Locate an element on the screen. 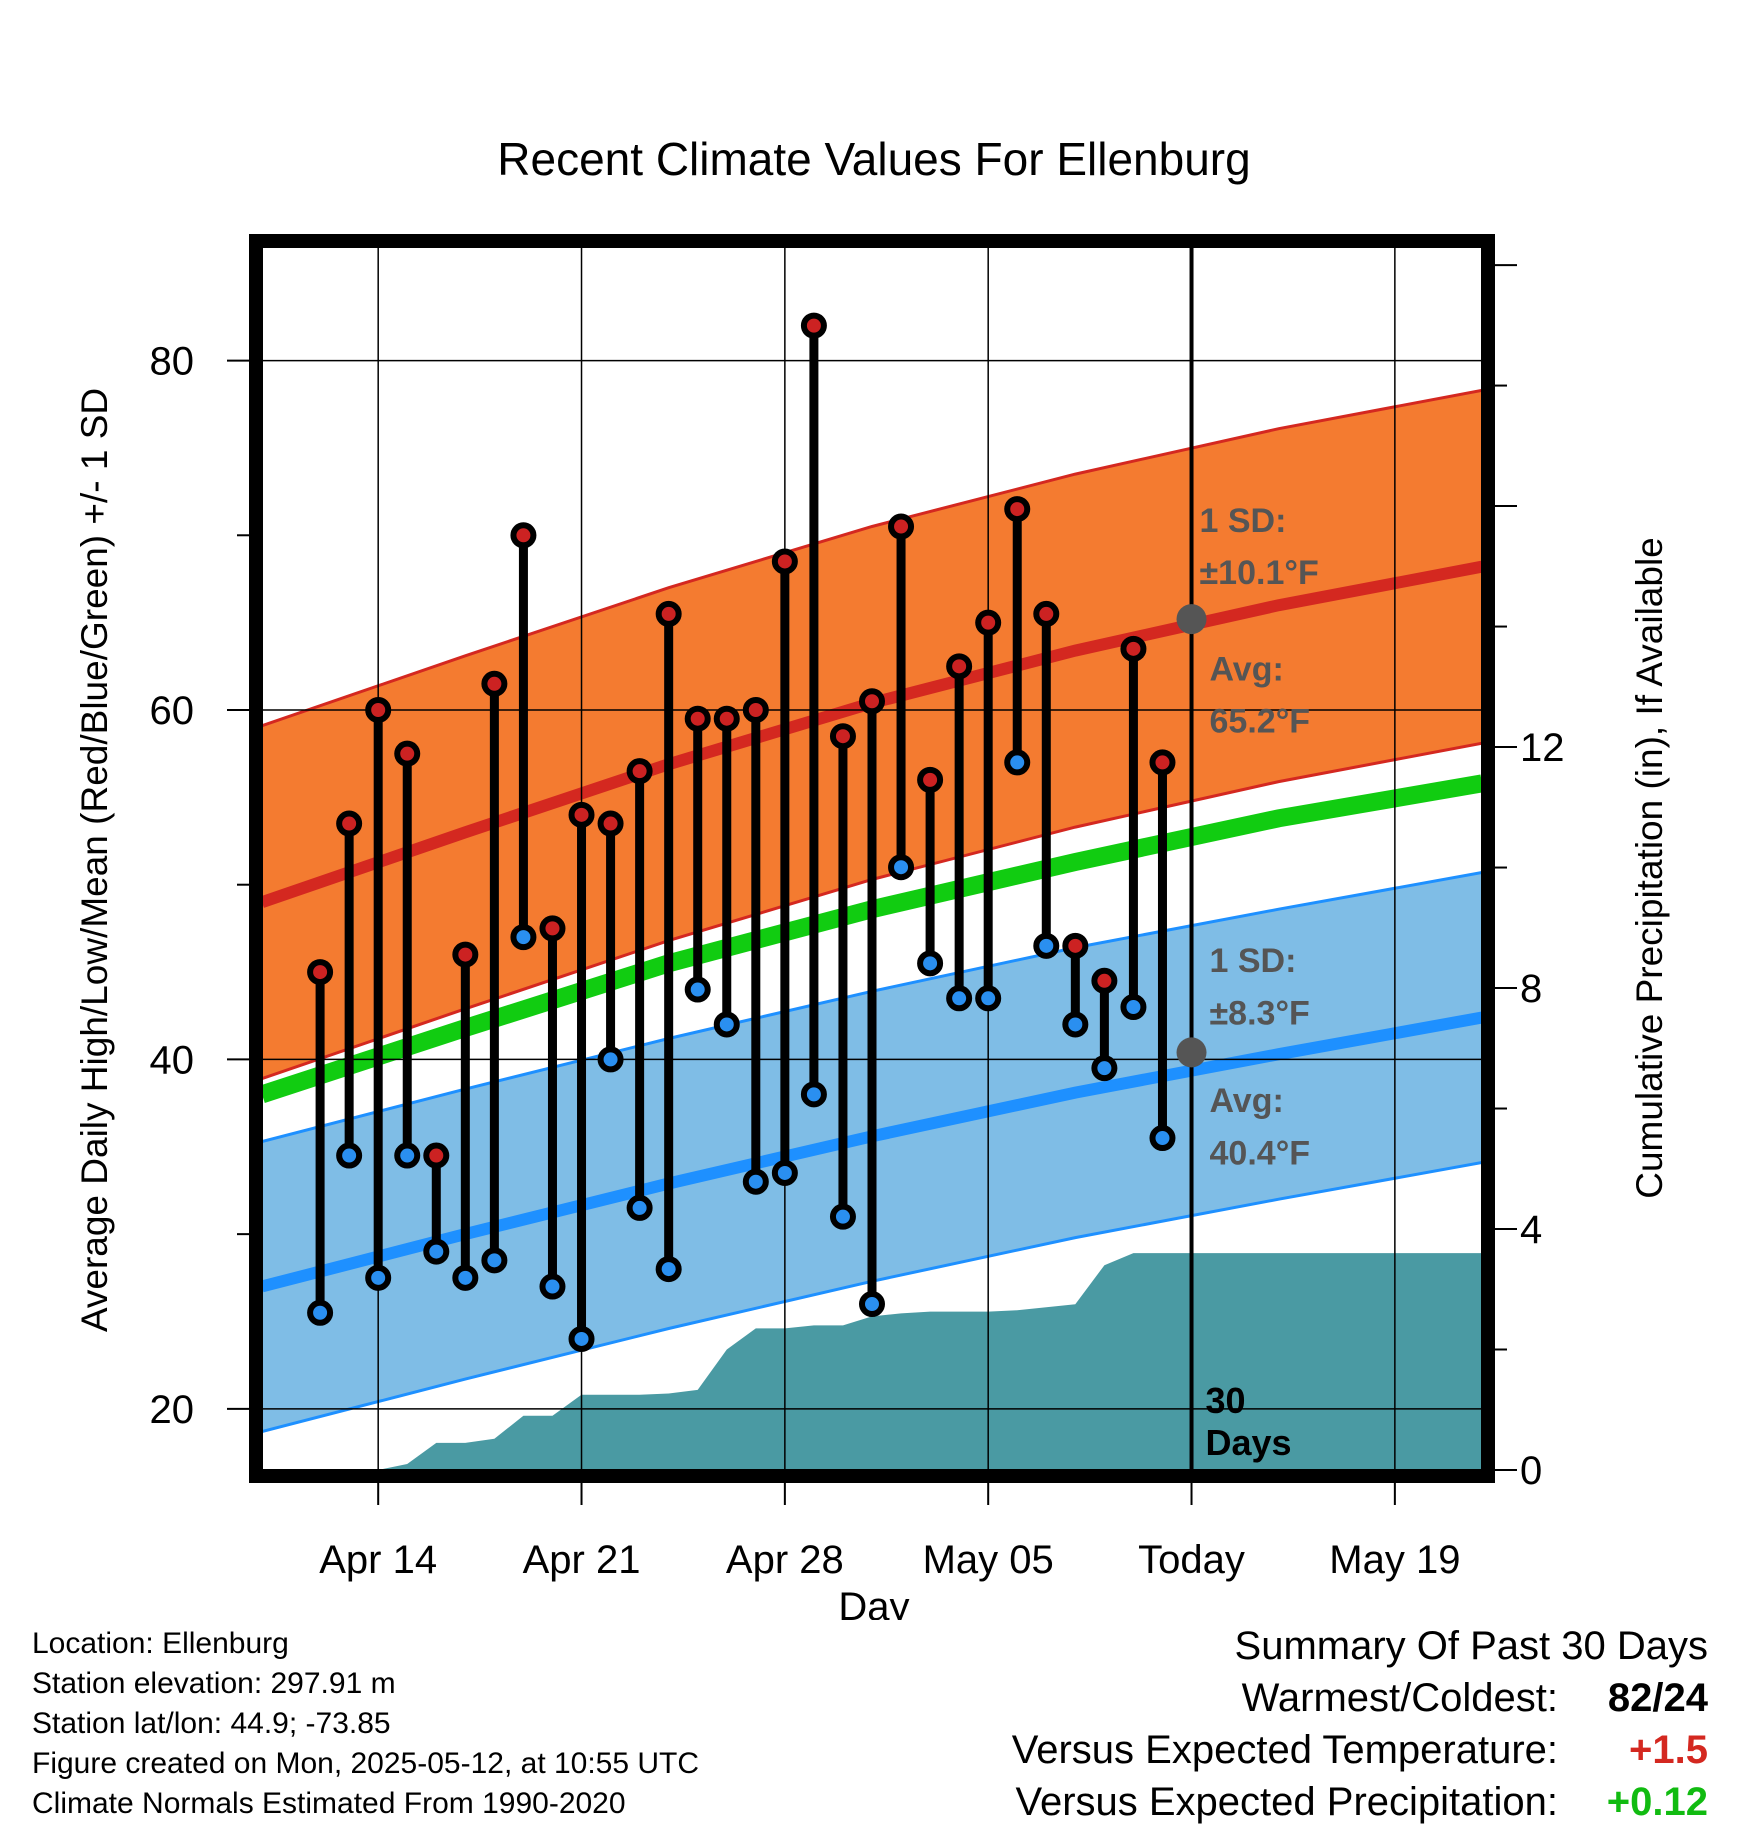 Image resolution: width=1748 pixels, height=1828 pixels. normals-text: Climate Normals Estimated From 1990-2020 is located at coordinates (329, 1803).